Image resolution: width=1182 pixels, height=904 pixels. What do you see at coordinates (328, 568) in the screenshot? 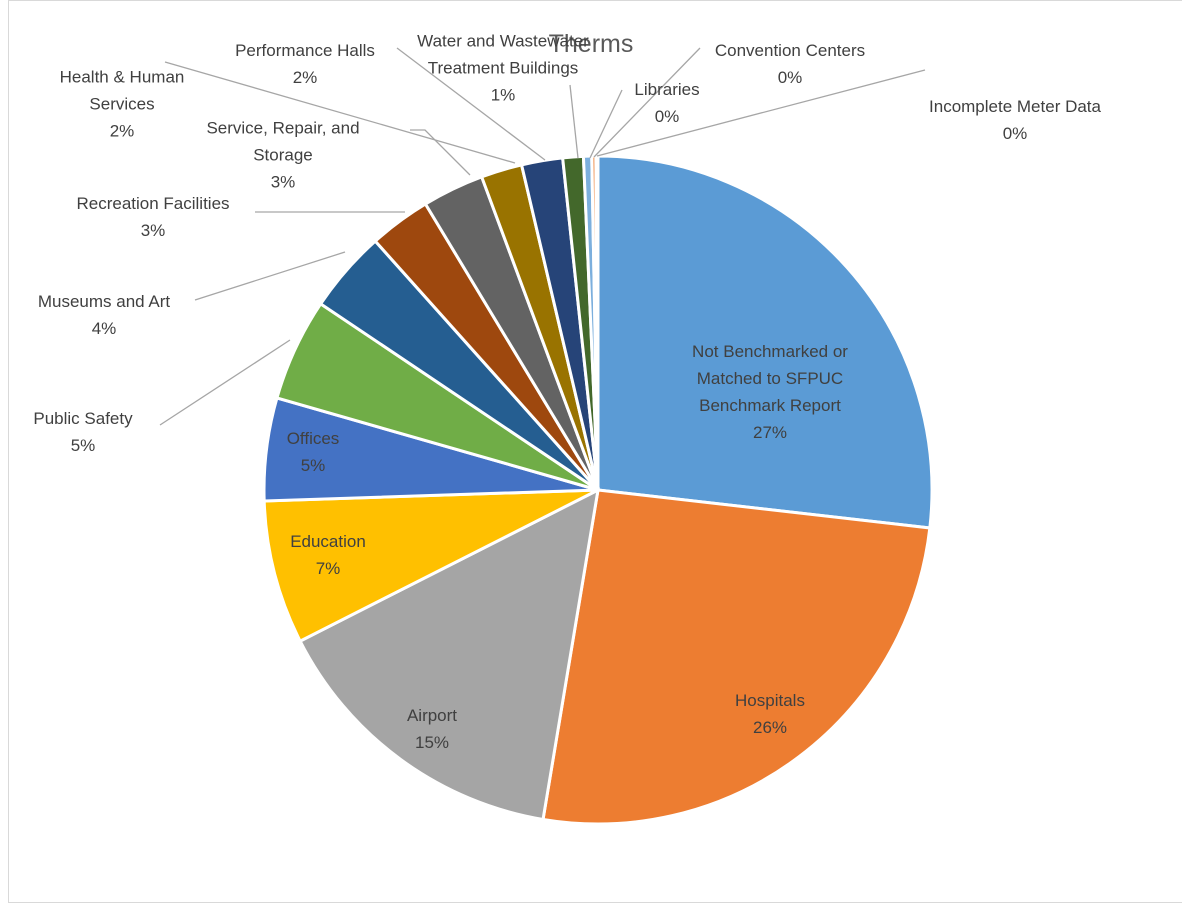
I see `value-label: 7%` at bounding box center [328, 568].